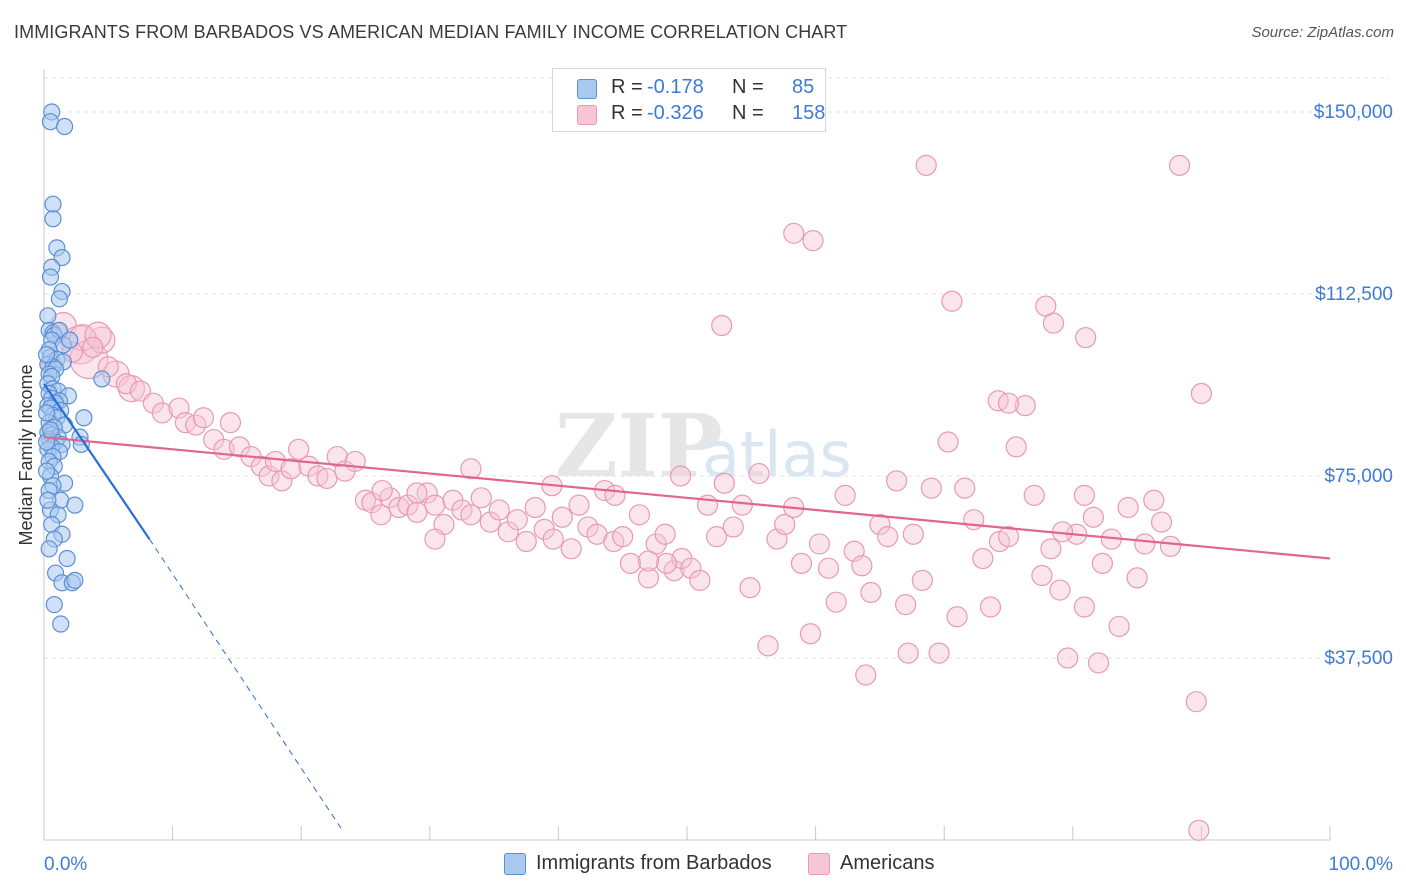 This screenshot has height=892, width=1406. What do you see at coordinates (1322, 32) in the screenshot?
I see `source-label: Source: ZipAtlas.com` at bounding box center [1322, 32].